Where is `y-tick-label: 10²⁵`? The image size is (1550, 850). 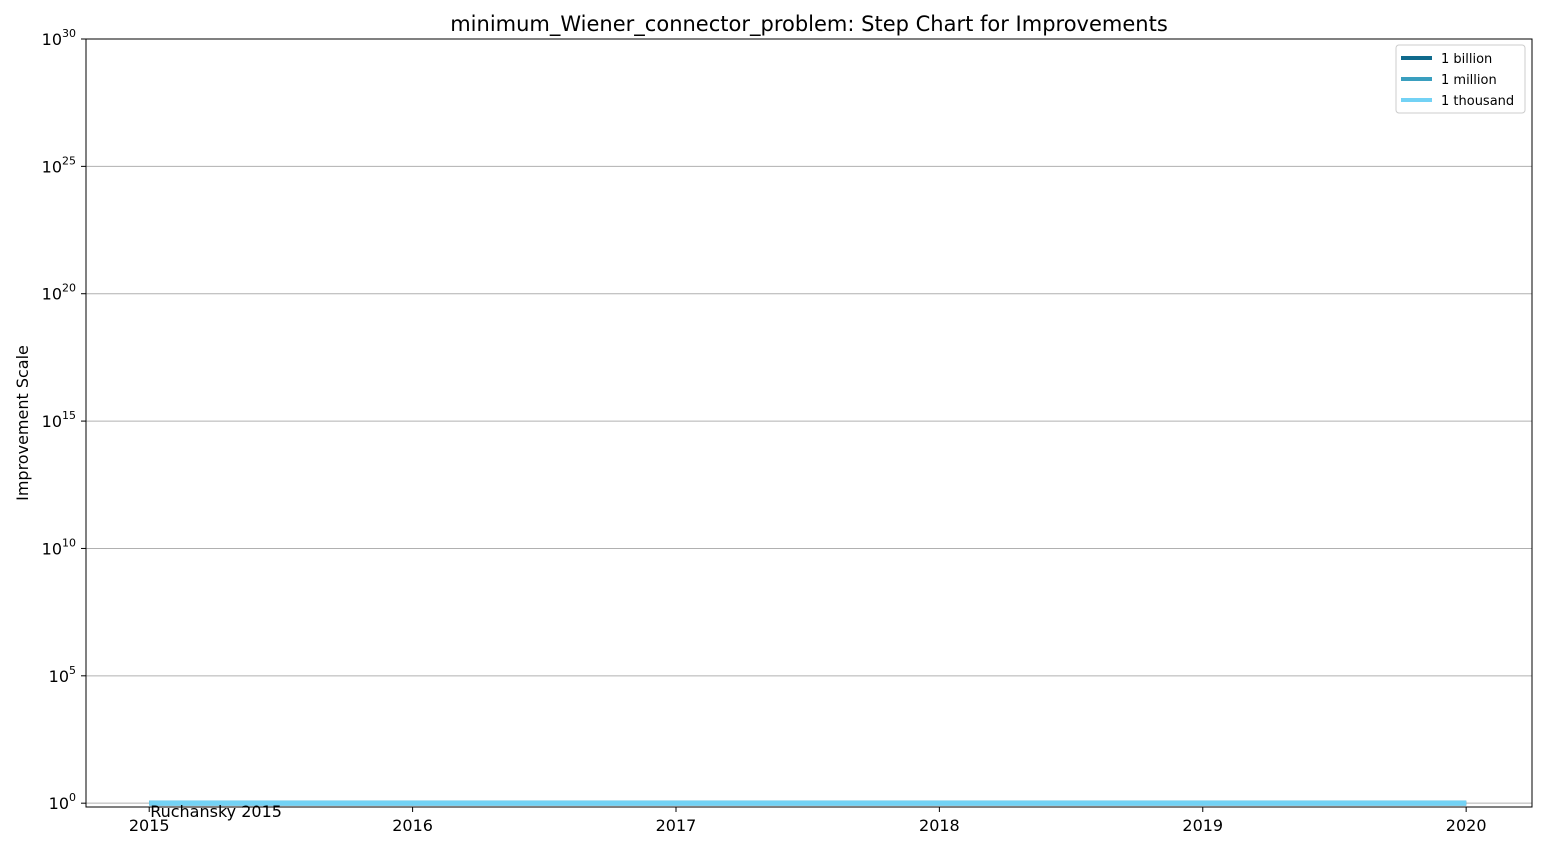 y-tick-label: 10²⁵ is located at coordinates (59, 165).